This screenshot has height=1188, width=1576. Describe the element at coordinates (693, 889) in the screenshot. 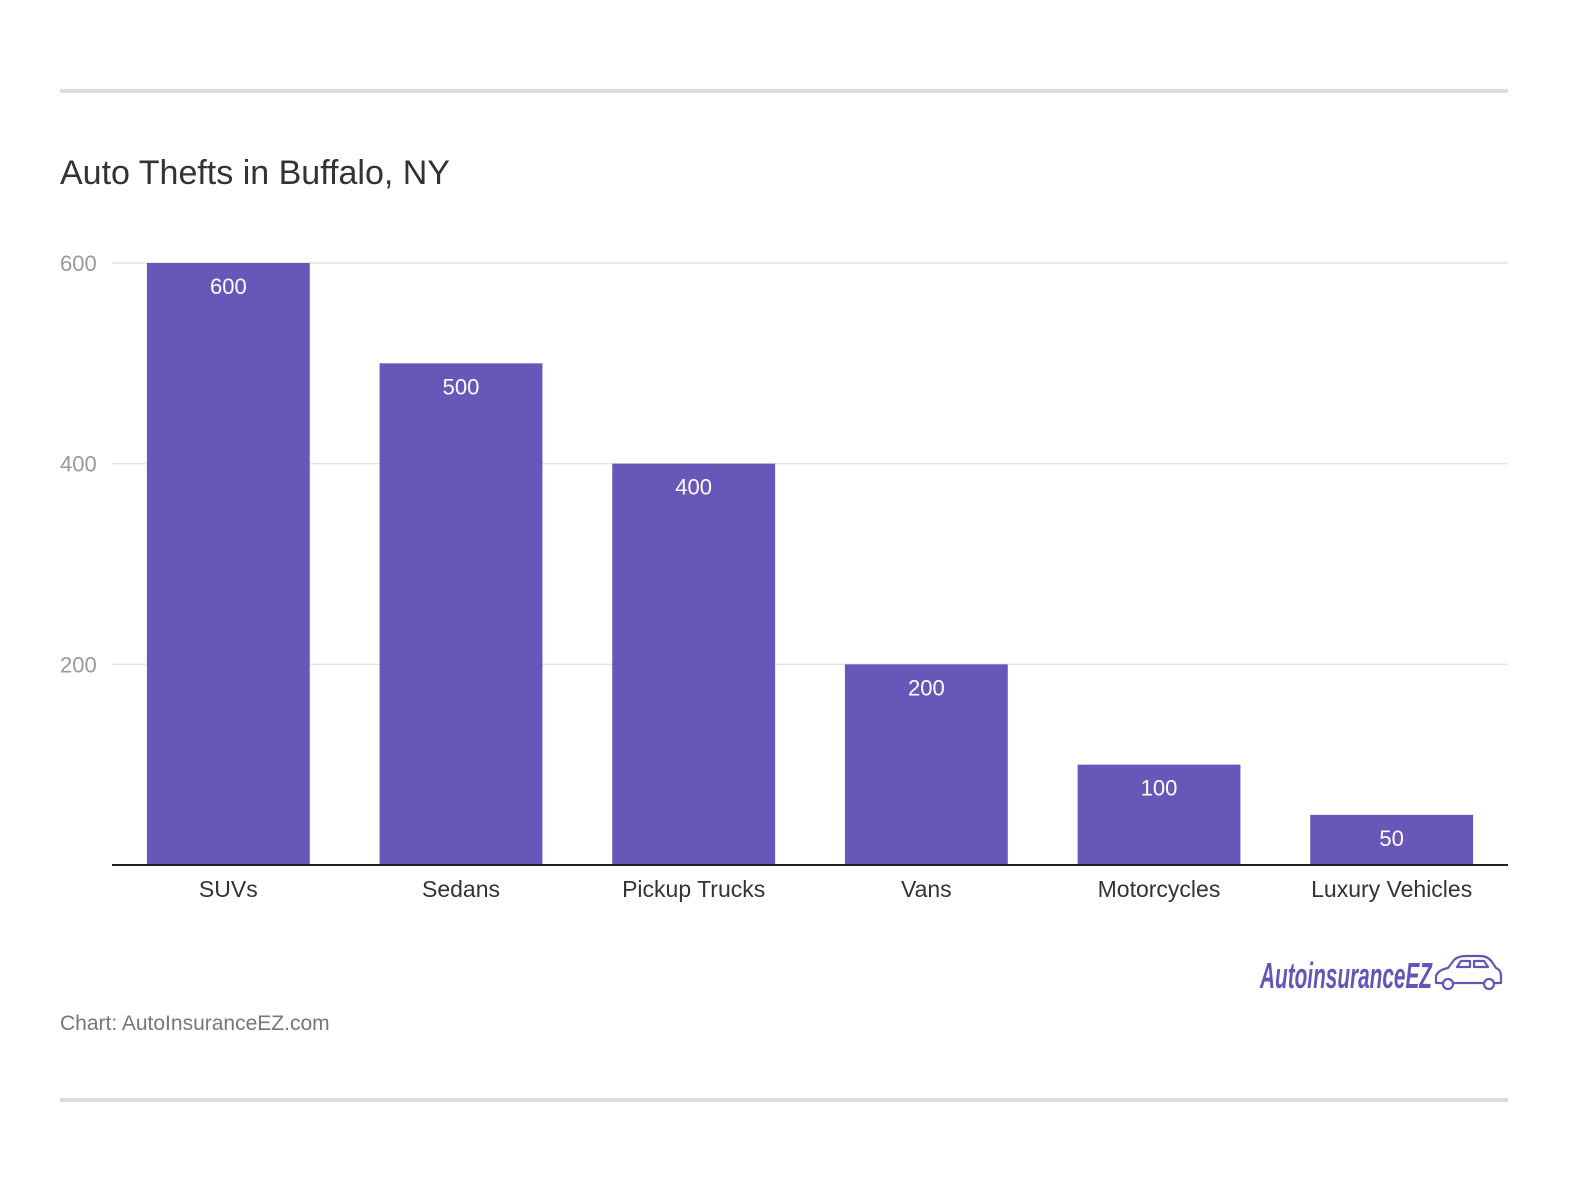

I see `x-category-label: Pickup Trucks` at that location.